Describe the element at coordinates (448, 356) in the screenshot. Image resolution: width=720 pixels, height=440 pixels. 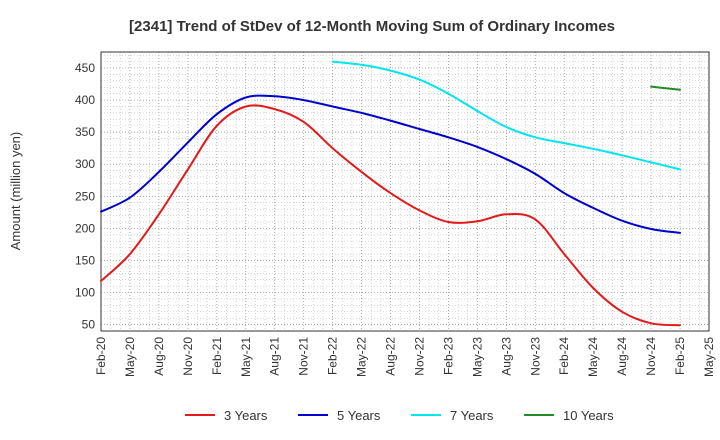
I see `x-tick-label: Feb-23` at that location.